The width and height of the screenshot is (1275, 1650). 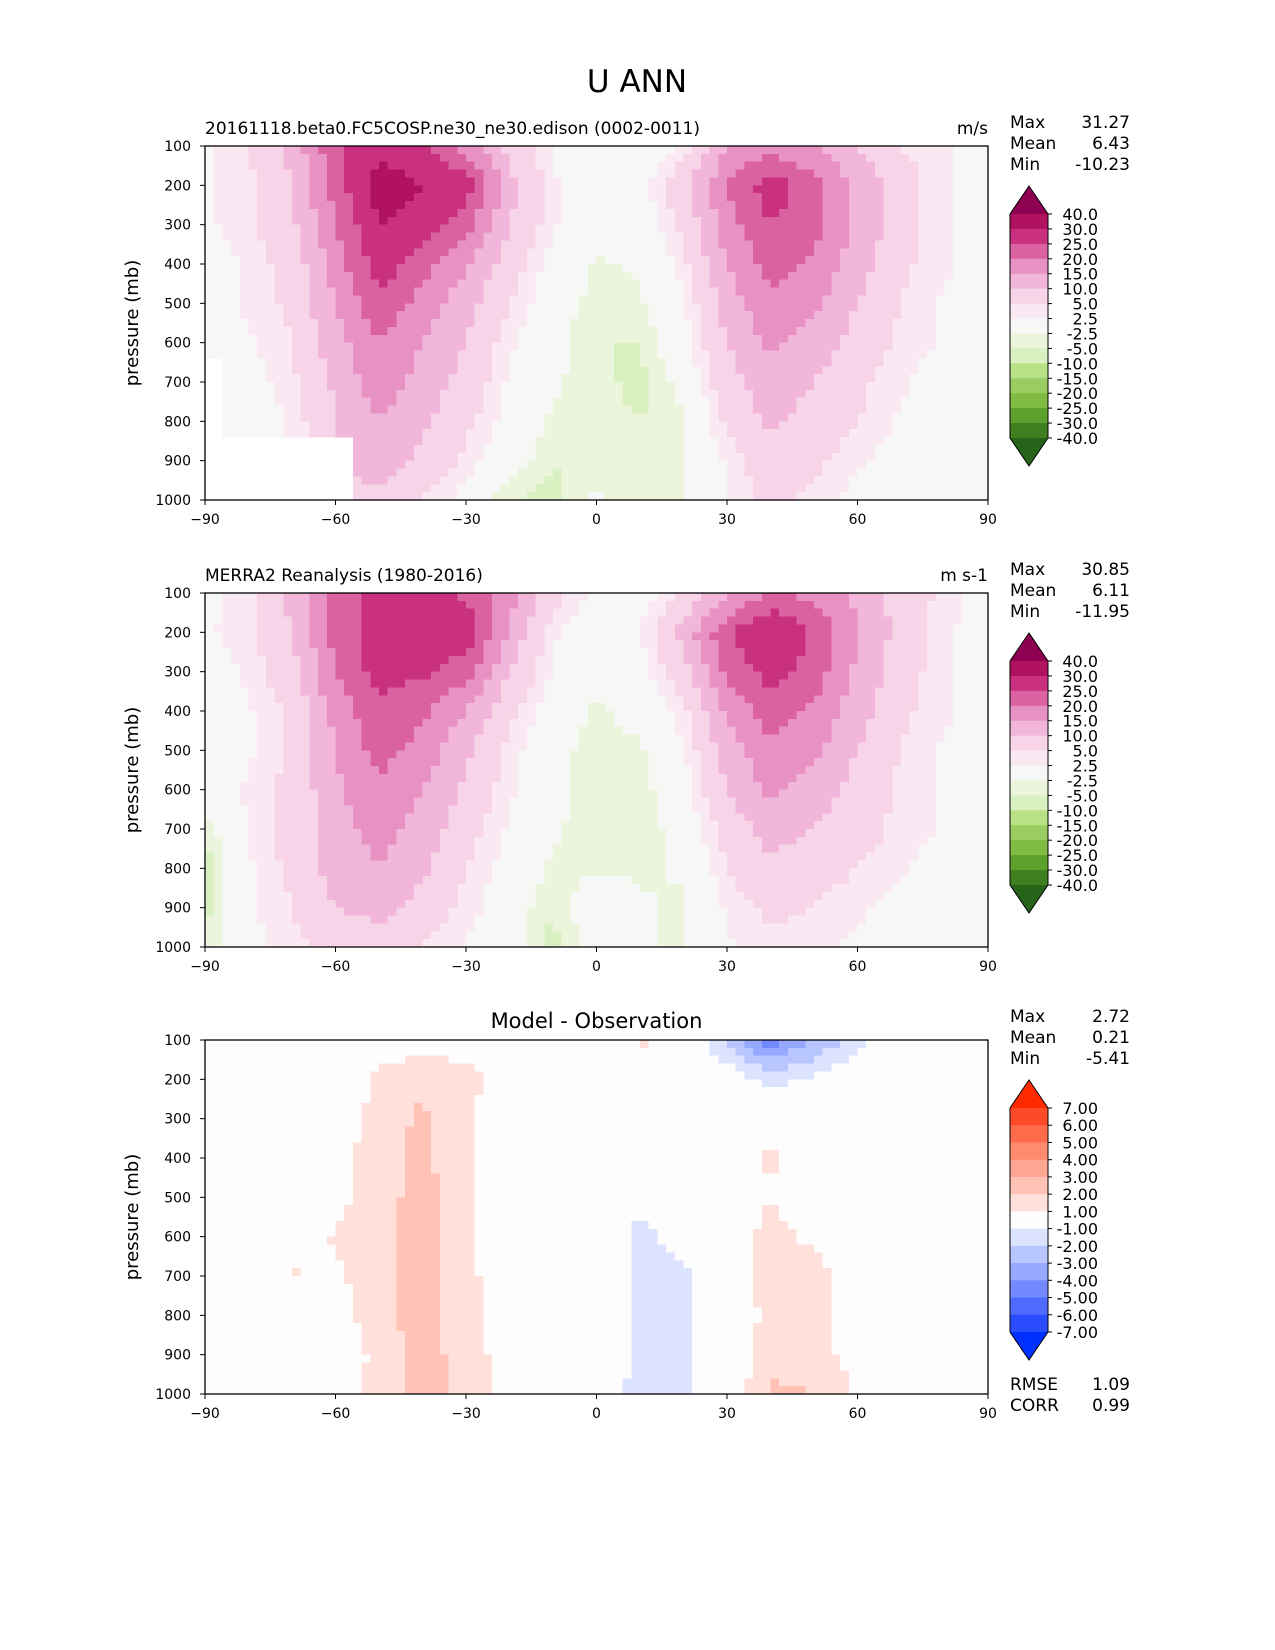 What do you see at coordinates (177, 304) in the screenshot?
I see `y-tick-label: 500` at bounding box center [177, 304].